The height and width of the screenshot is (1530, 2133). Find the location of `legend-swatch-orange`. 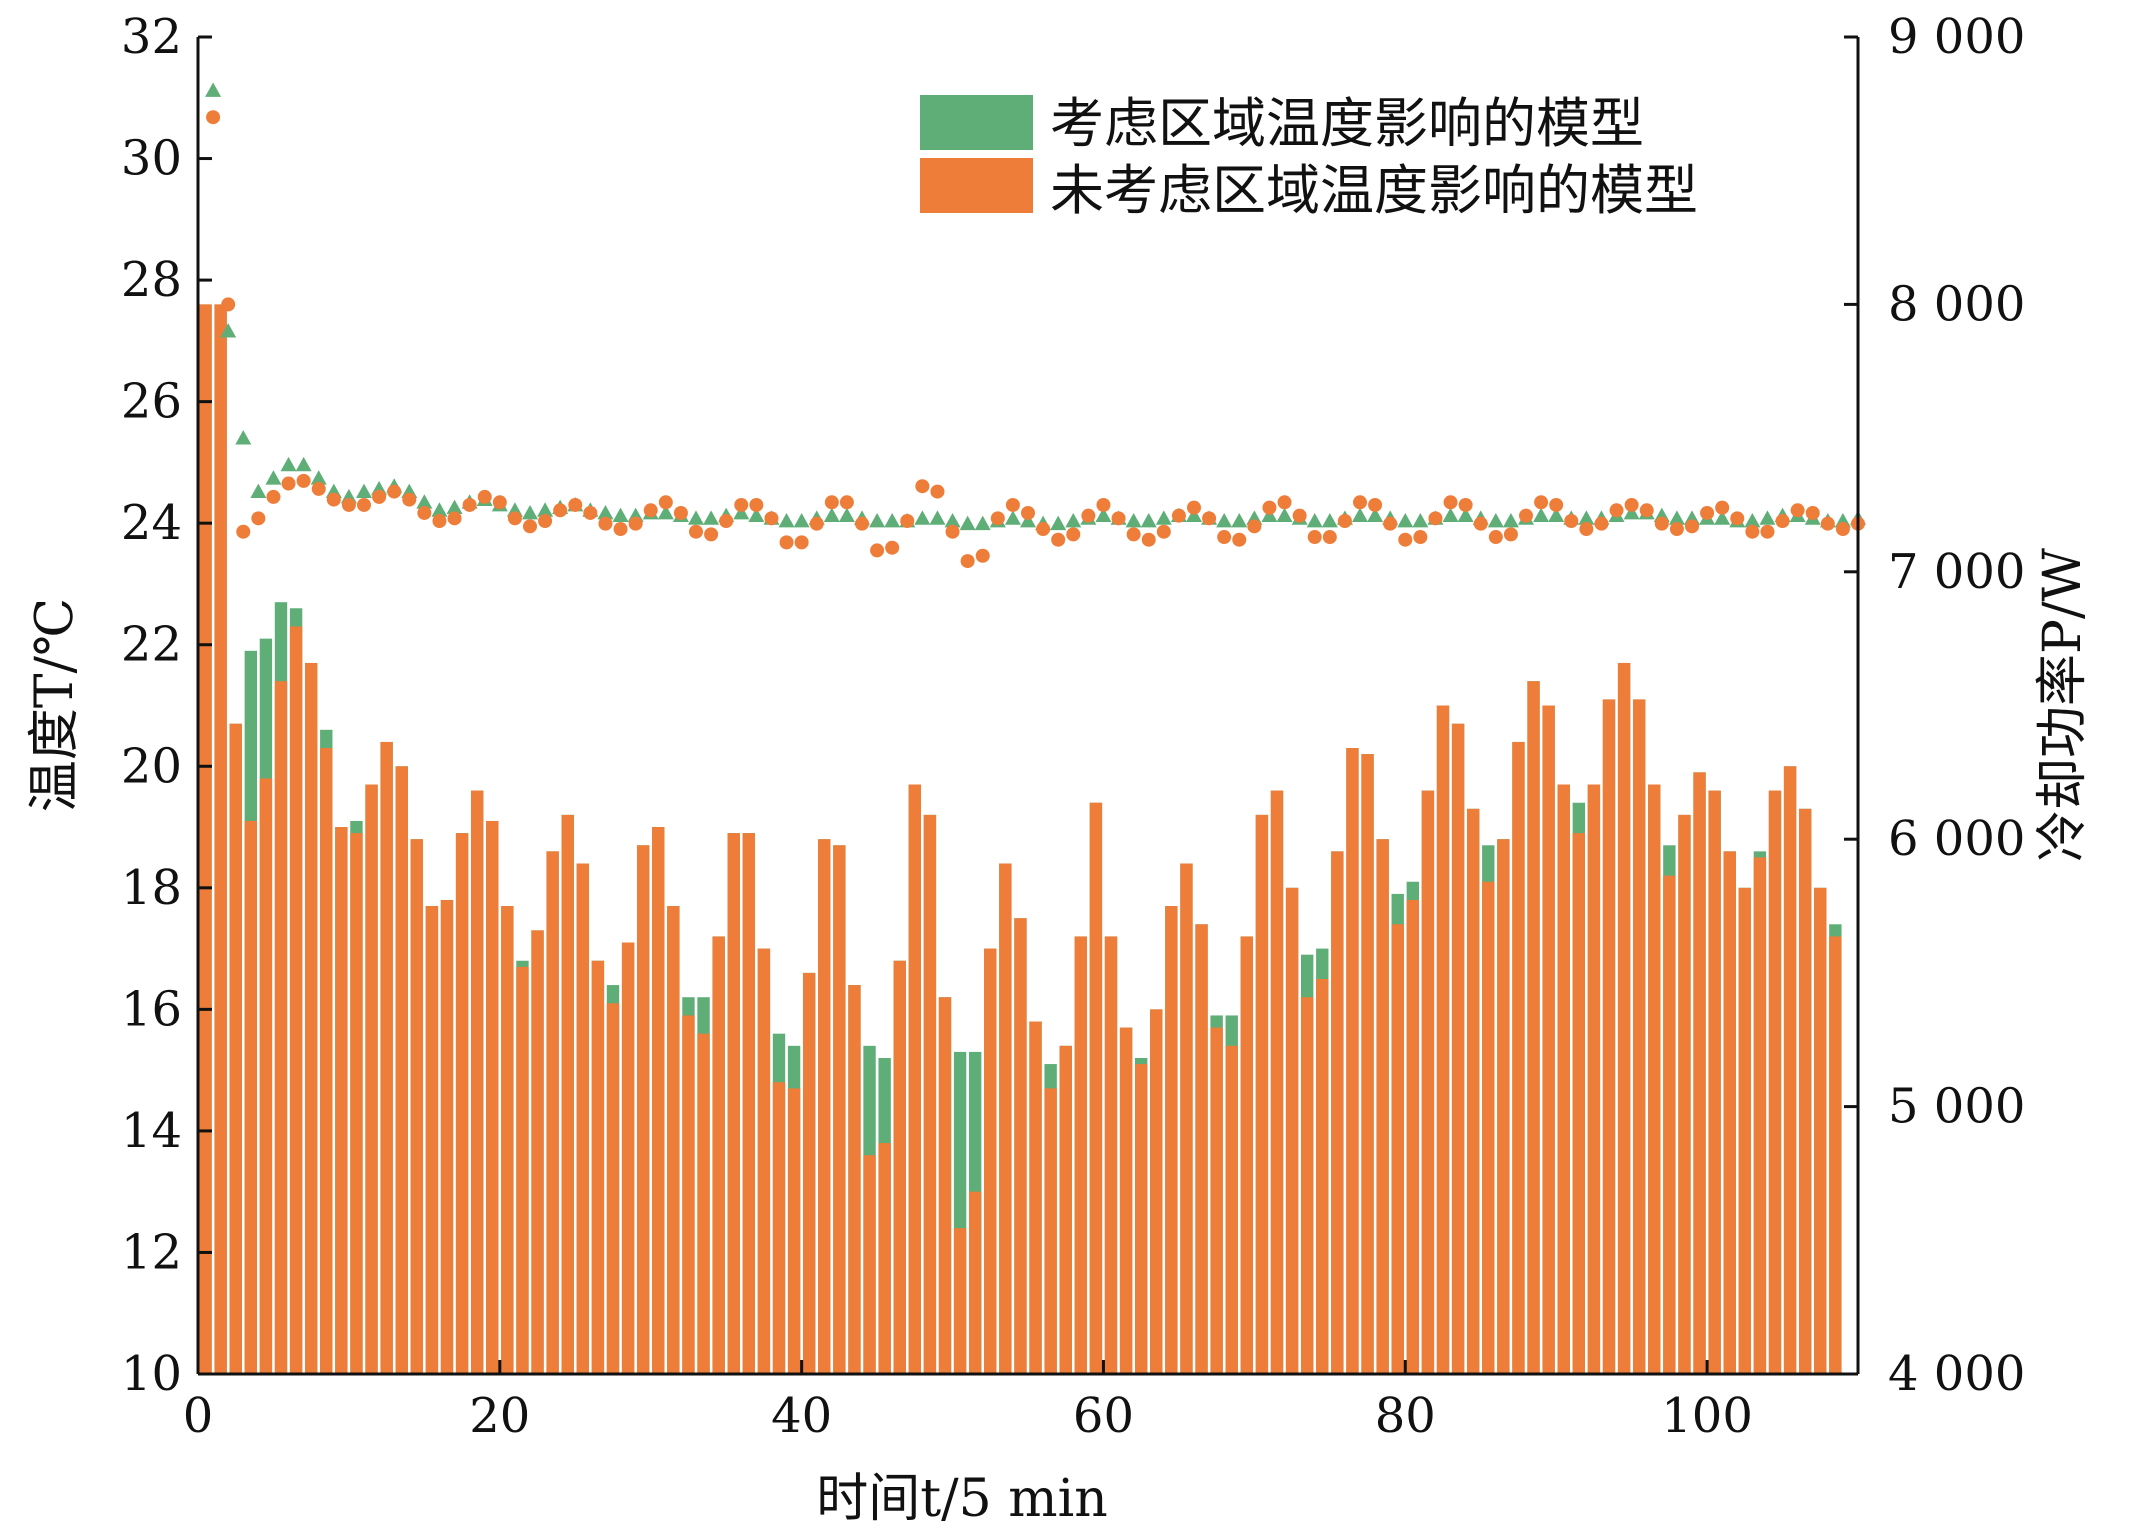

legend-swatch-orange is located at coordinates (976, 185).